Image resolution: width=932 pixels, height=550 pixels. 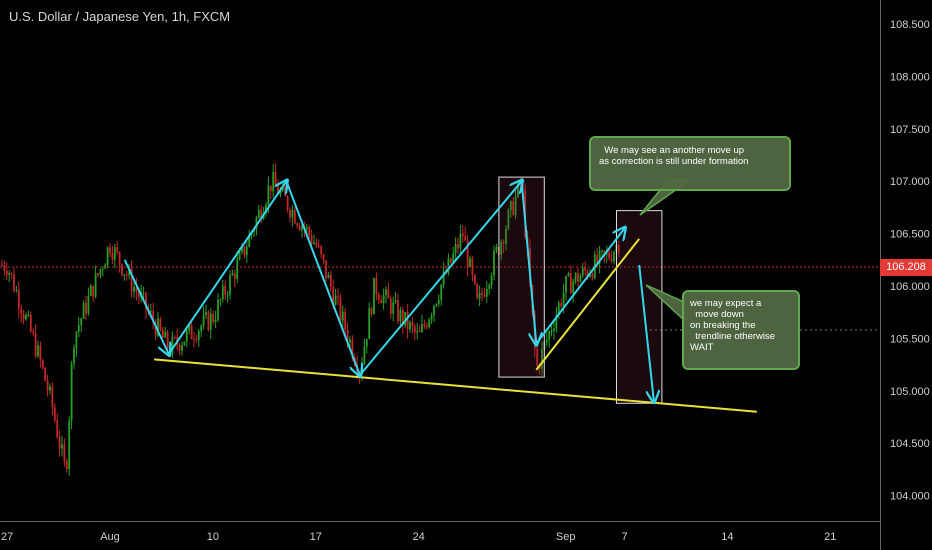 I want to click on current-price-label: 106.208, so click(x=906, y=267).